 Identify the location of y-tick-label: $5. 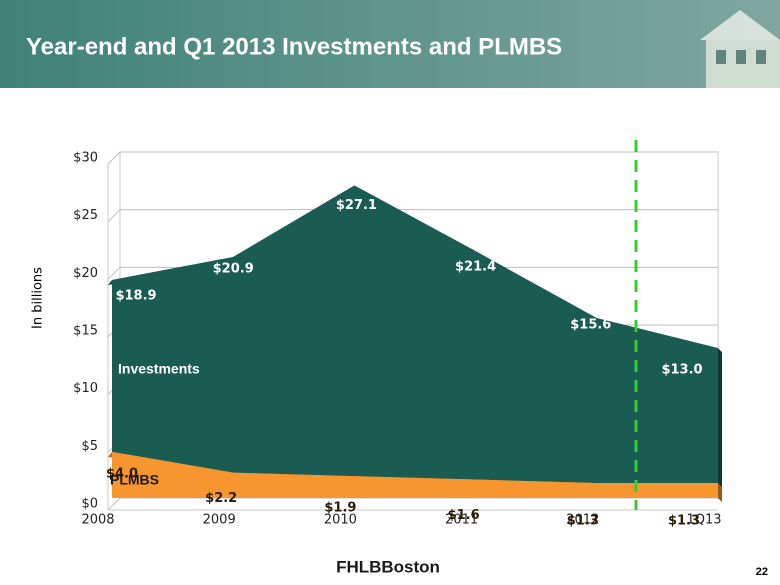
(89, 446).